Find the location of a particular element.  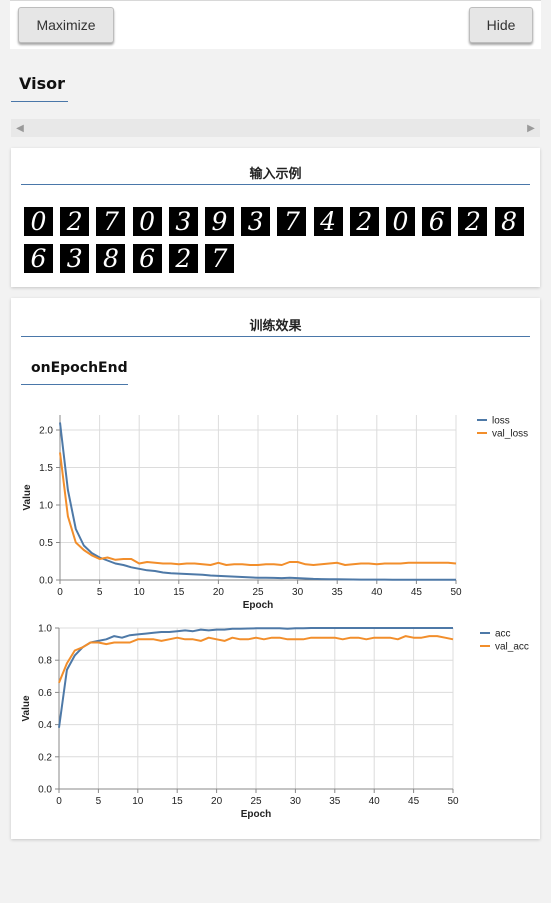

series-line-loss is located at coordinates (257, 501).